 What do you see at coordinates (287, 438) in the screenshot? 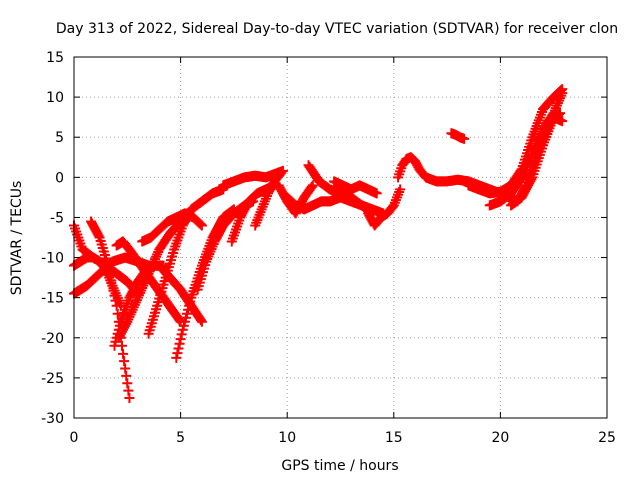
I see `x-tick-label: 10` at bounding box center [287, 438].